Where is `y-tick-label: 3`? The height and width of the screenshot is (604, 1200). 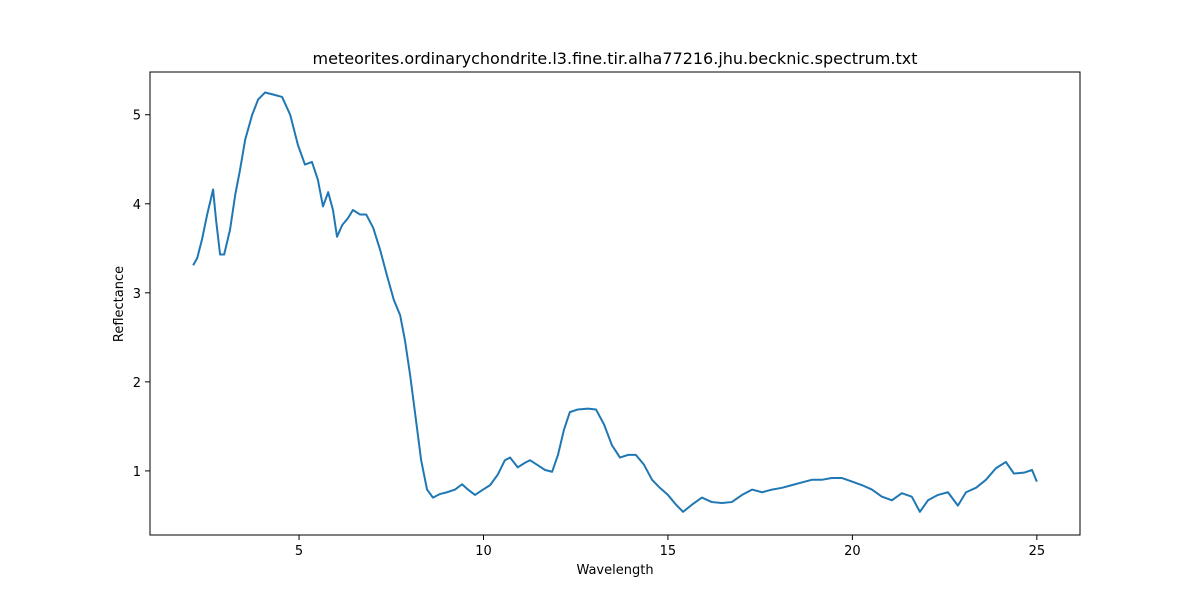
y-tick-label: 3 is located at coordinates (137, 294).